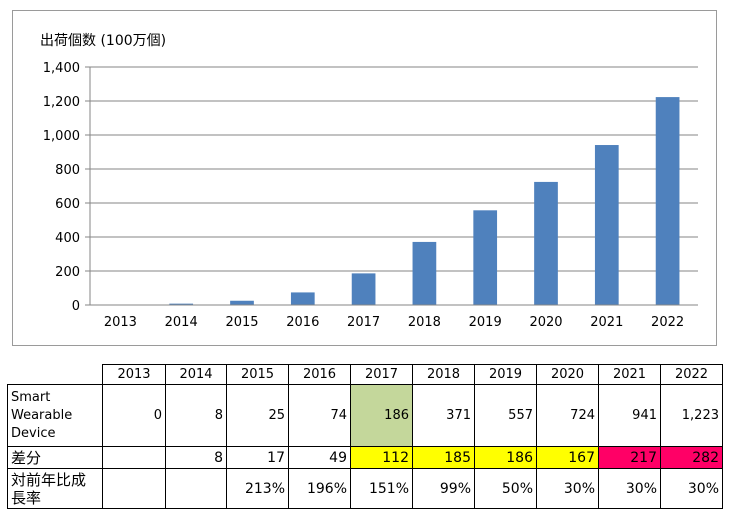  Describe the element at coordinates (67, 170) in the screenshot. I see `y-tick-label: 800` at that location.